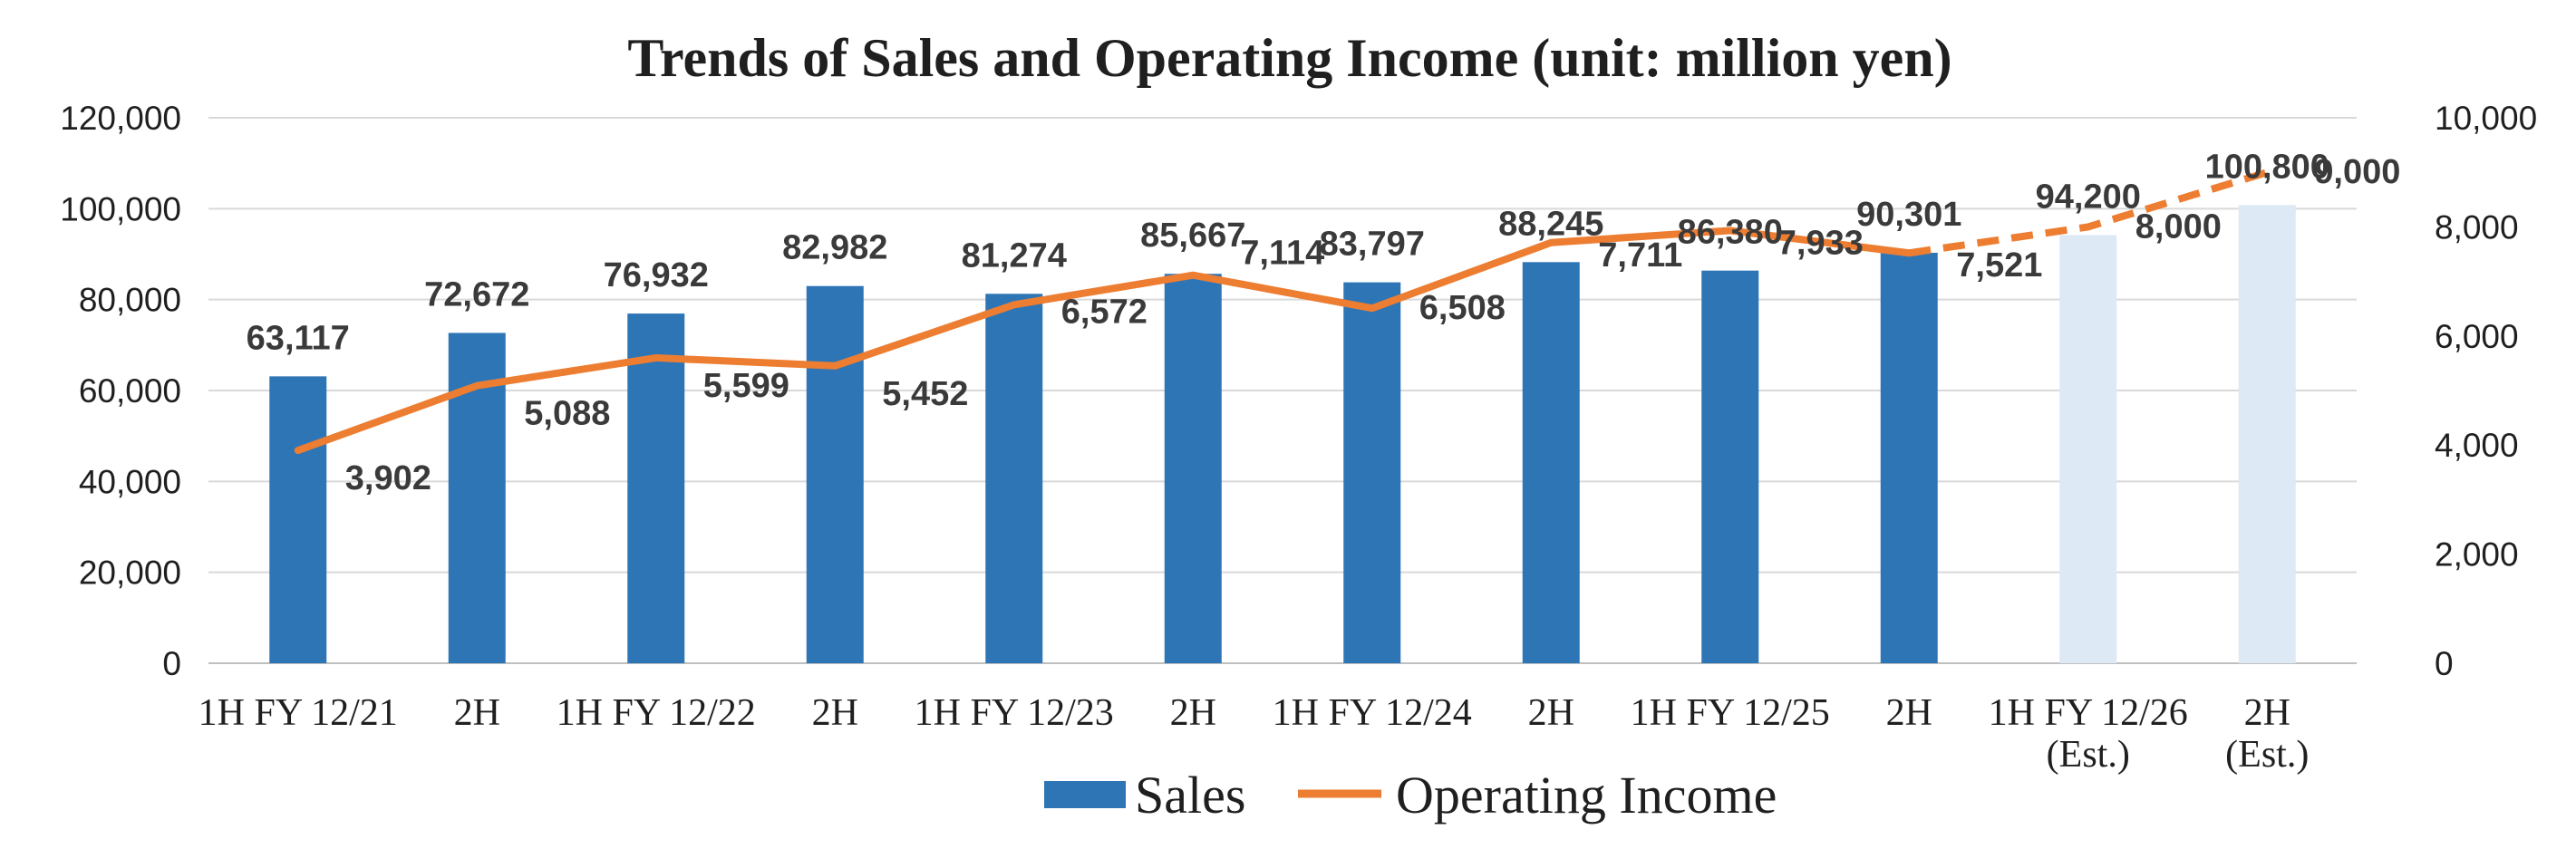 The height and width of the screenshot is (868, 2576). I want to click on sales-data-label: 100,800, so click(2267, 167).